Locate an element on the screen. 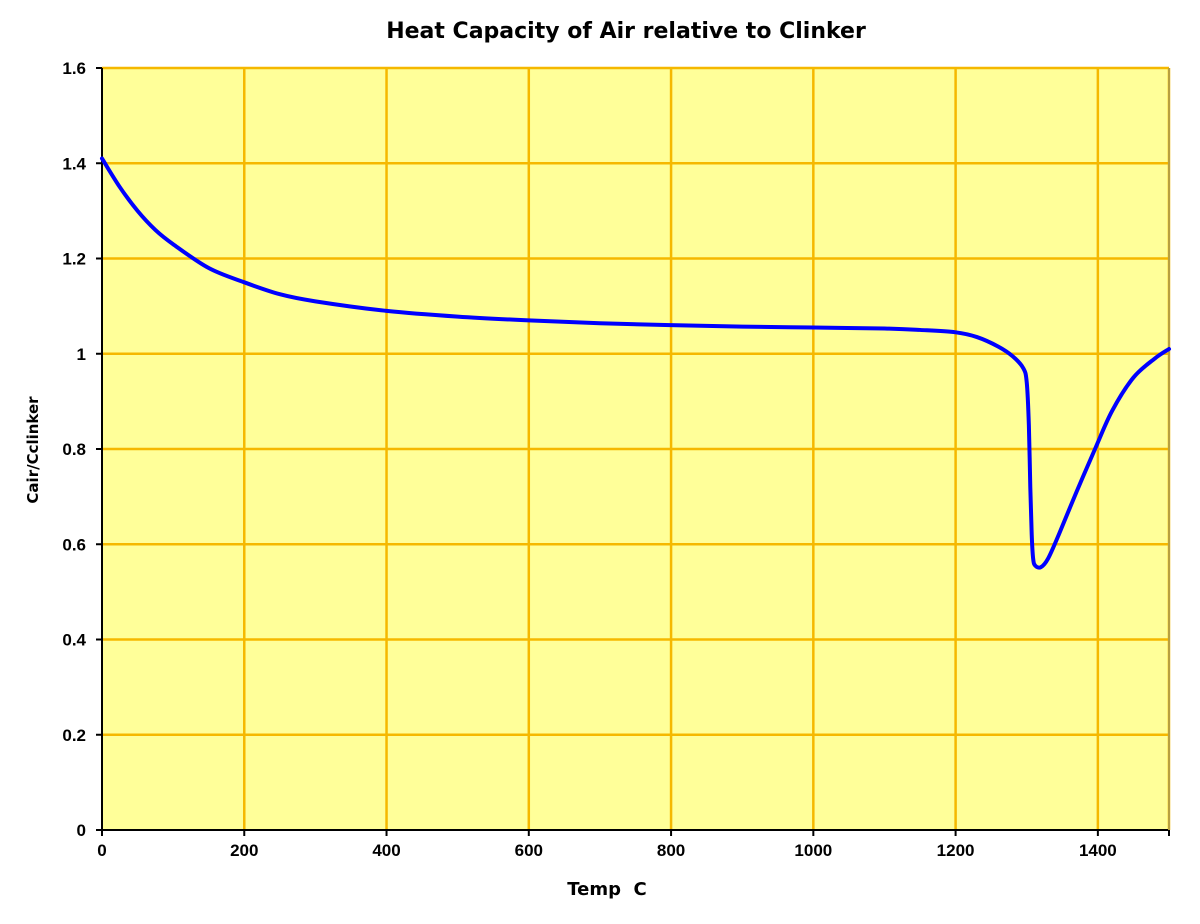 The height and width of the screenshot is (924, 1200). x-tick-label: 400 is located at coordinates (386, 850).